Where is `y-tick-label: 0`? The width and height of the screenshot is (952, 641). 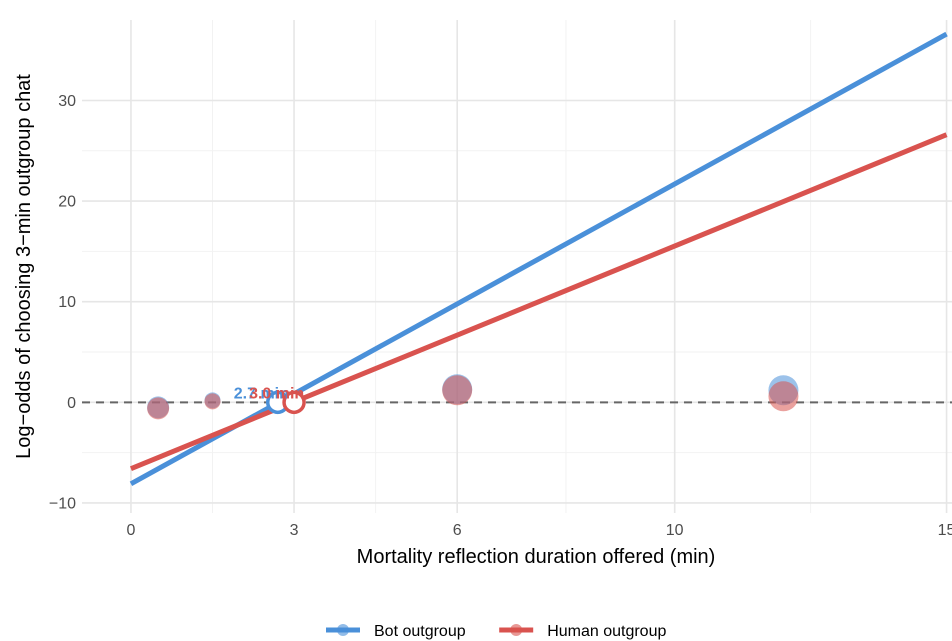
y-tick-label: 0 is located at coordinates (71, 403).